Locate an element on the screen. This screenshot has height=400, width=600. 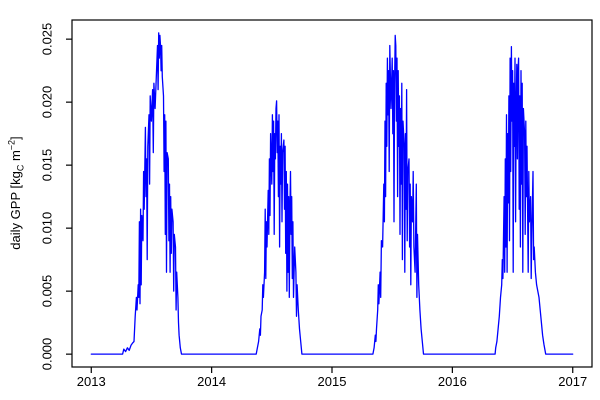
y-axis-label-subscript: C is located at coordinates (20, 168).